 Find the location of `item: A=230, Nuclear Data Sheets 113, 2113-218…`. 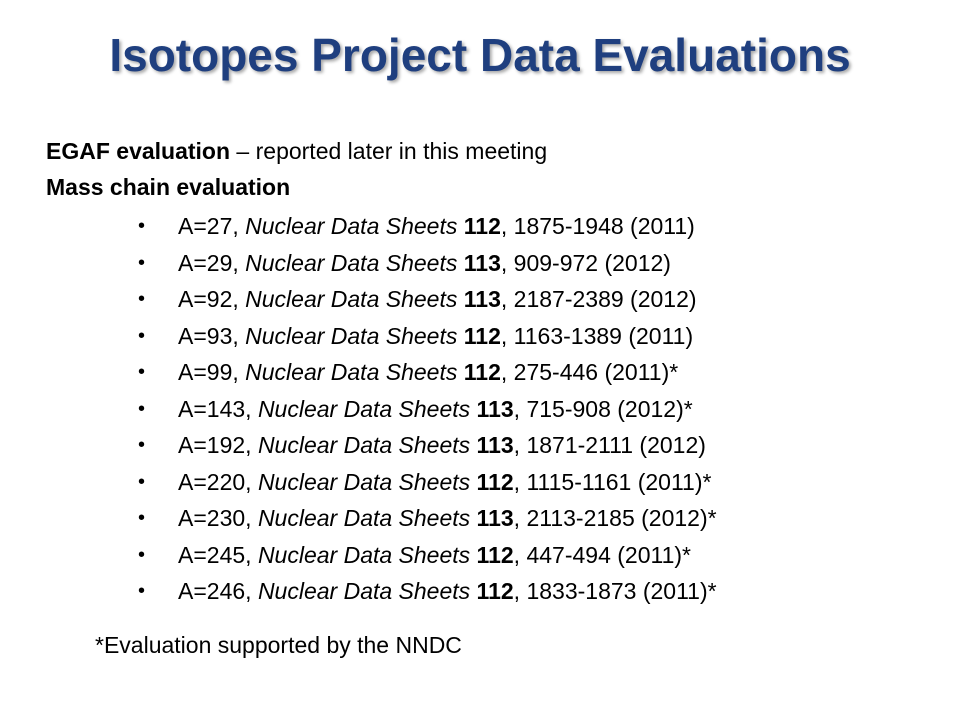

item: A=230, Nuclear Data Sheets 113, 2113-218… is located at coordinates (447, 518).